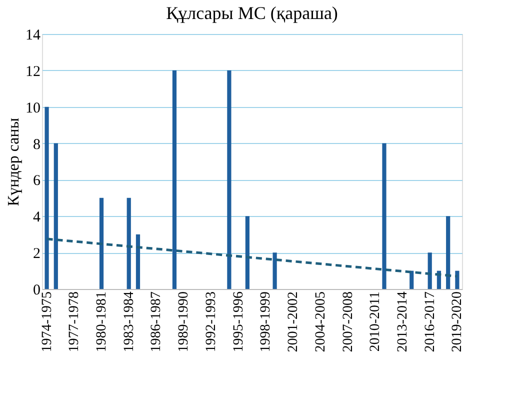 This screenshot has height=417, width=530. What do you see at coordinates (36, 290) in the screenshot?
I see `y-tick-label: 0` at bounding box center [36, 290].